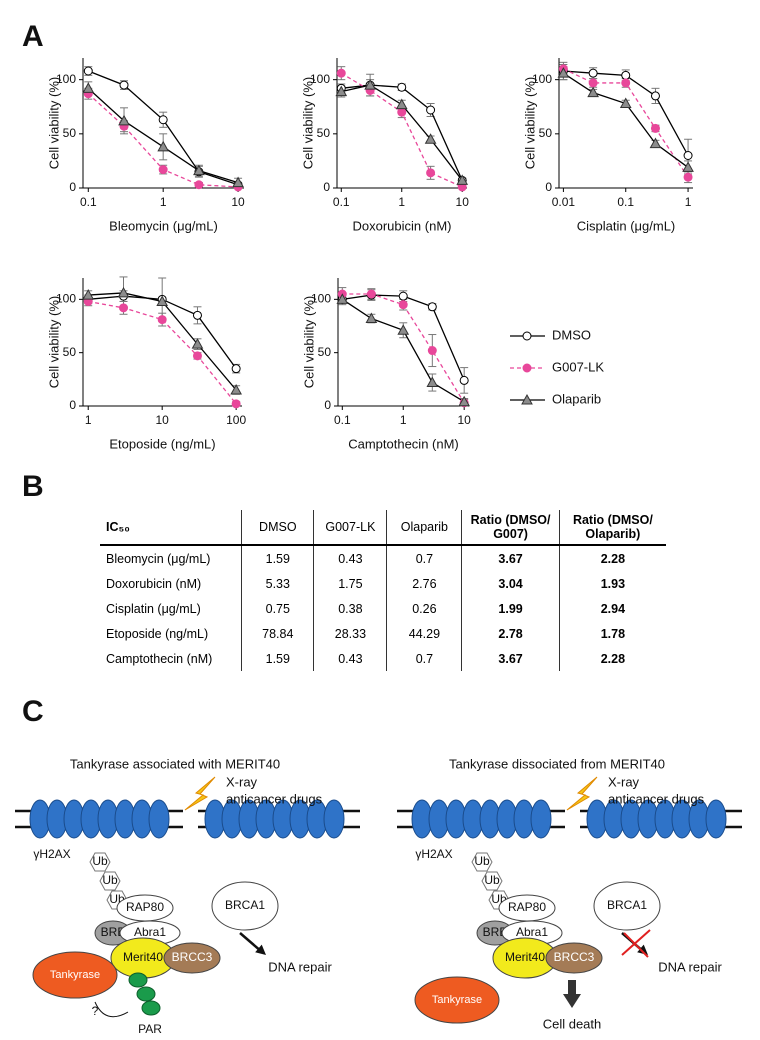 Image resolution: width=760 pixels, height=1040 pixels. Describe the element at coordinates (424, 558) in the screenshot. I see `table-cell: 0.7` at that location.